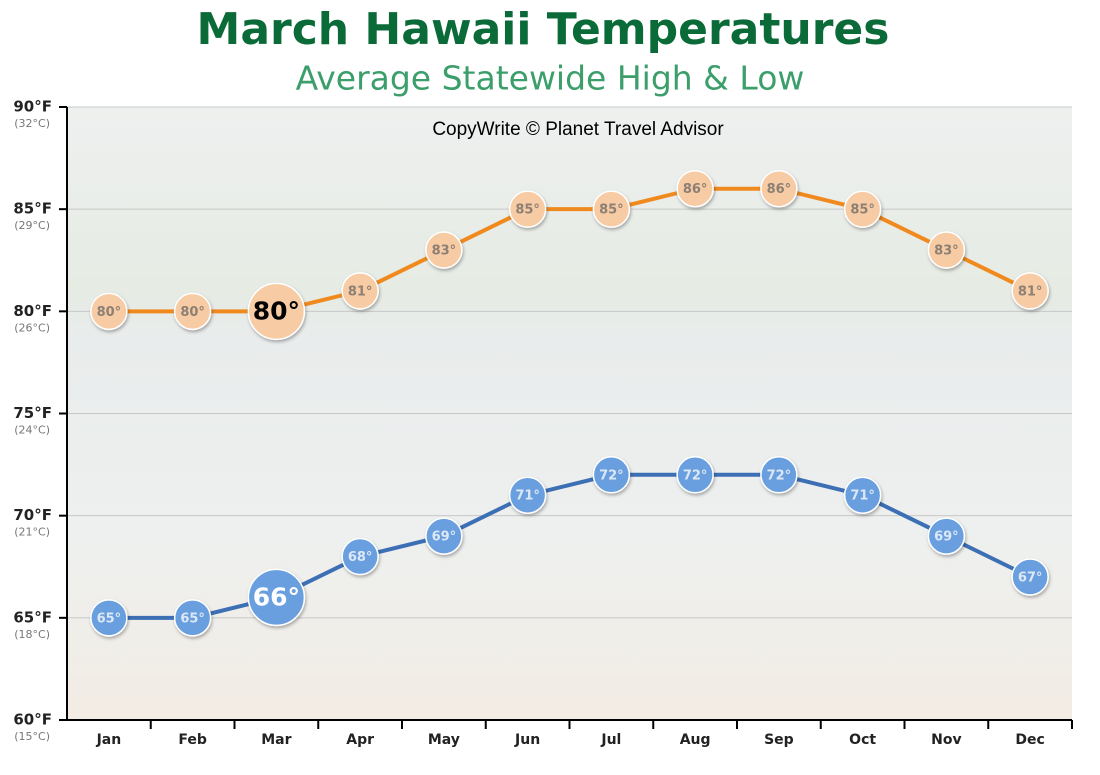 The height and width of the screenshot is (775, 1100). Describe the element at coordinates (32, 123) in the screenshot. I see `y-tick-sublabel: (32°C)` at that location.